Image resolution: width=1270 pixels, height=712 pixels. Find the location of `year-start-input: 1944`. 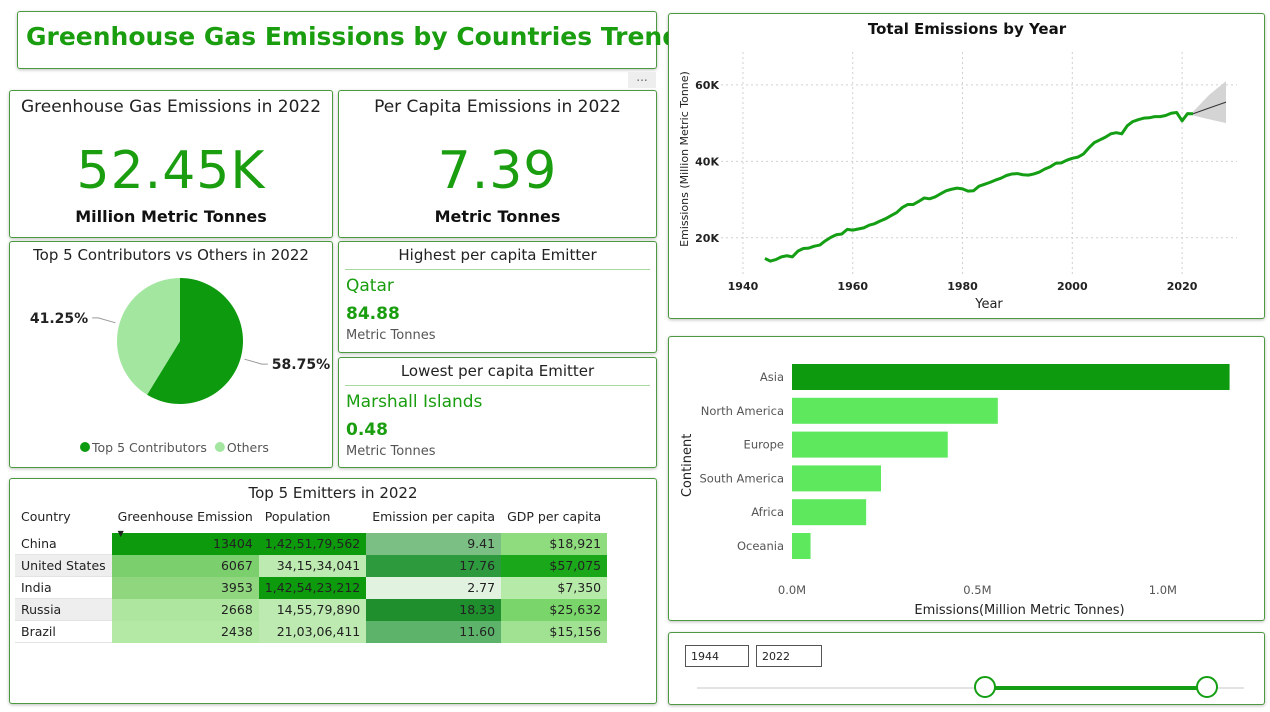

year-start-input: 1944 is located at coordinates (717, 656).